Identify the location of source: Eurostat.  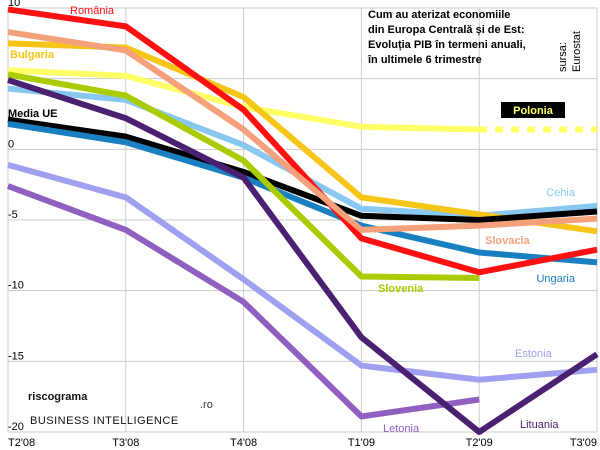
(577, 51).